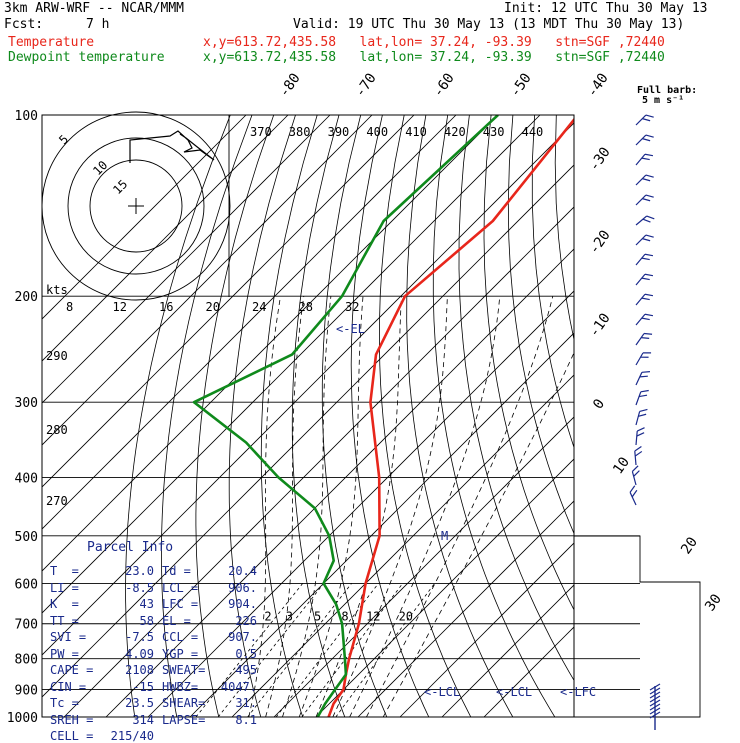 The height and width of the screenshot is (743, 740). Describe the element at coordinates (57, 501) in the screenshot. I see `hodograph-side-label: 270` at that location.